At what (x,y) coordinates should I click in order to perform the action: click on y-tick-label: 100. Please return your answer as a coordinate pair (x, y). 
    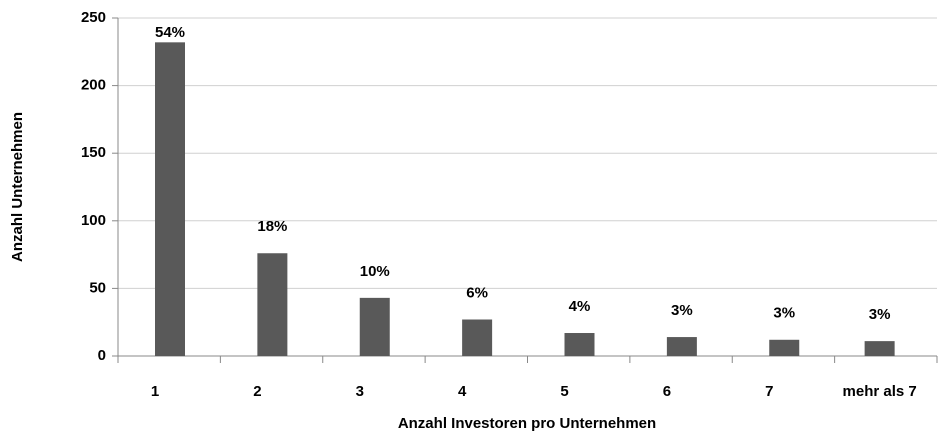
    Looking at the image, I should click on (93, 220).